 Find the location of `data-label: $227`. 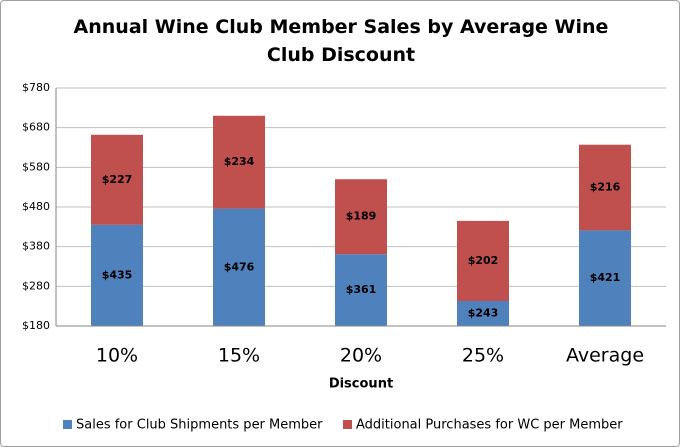

data-label: $227 is located at coordinates (117, 179).